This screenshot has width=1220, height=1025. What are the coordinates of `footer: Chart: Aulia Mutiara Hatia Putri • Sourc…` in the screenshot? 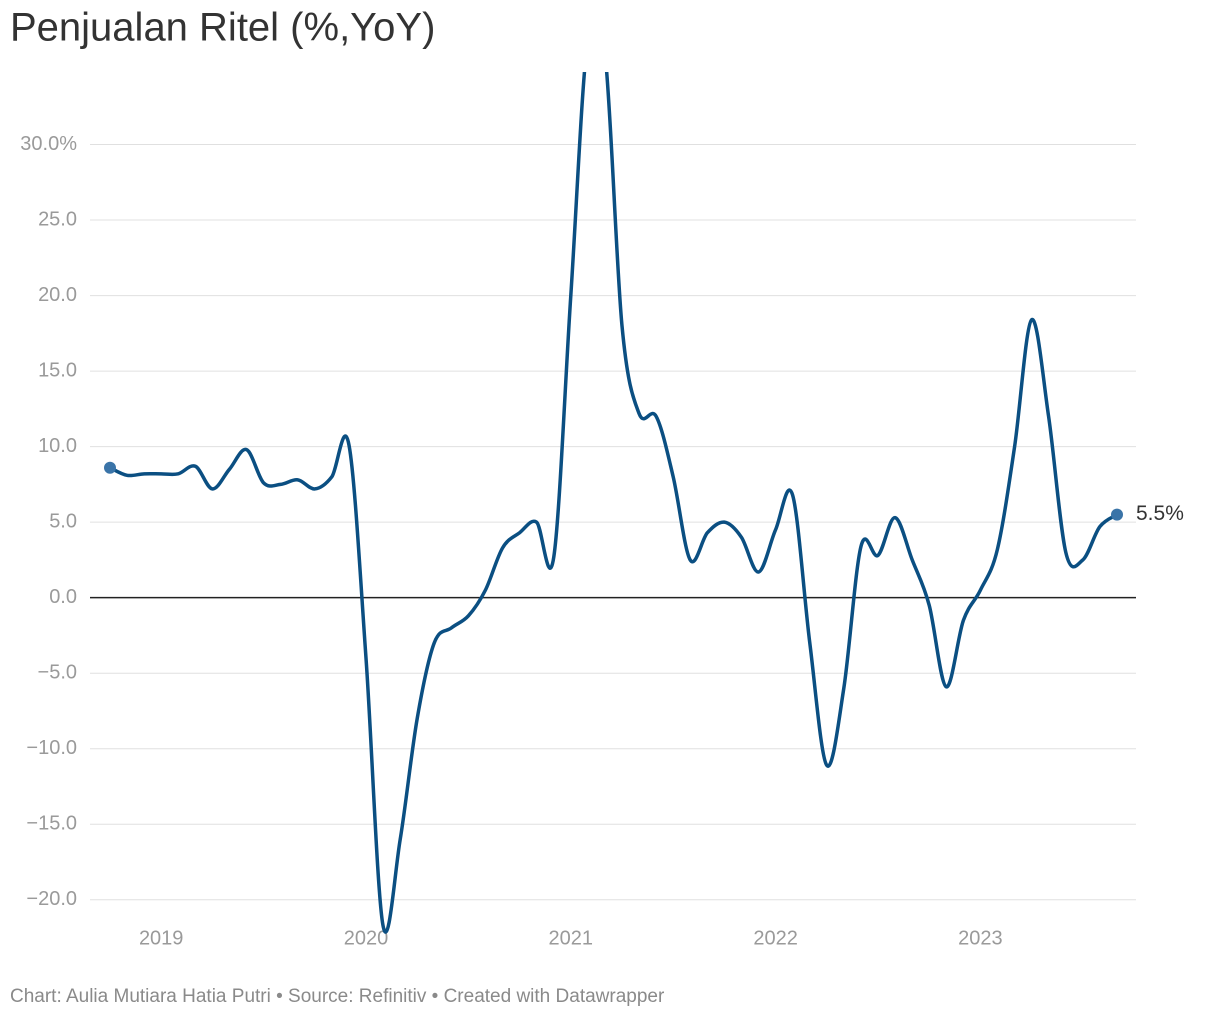 It's located at (337, 996).